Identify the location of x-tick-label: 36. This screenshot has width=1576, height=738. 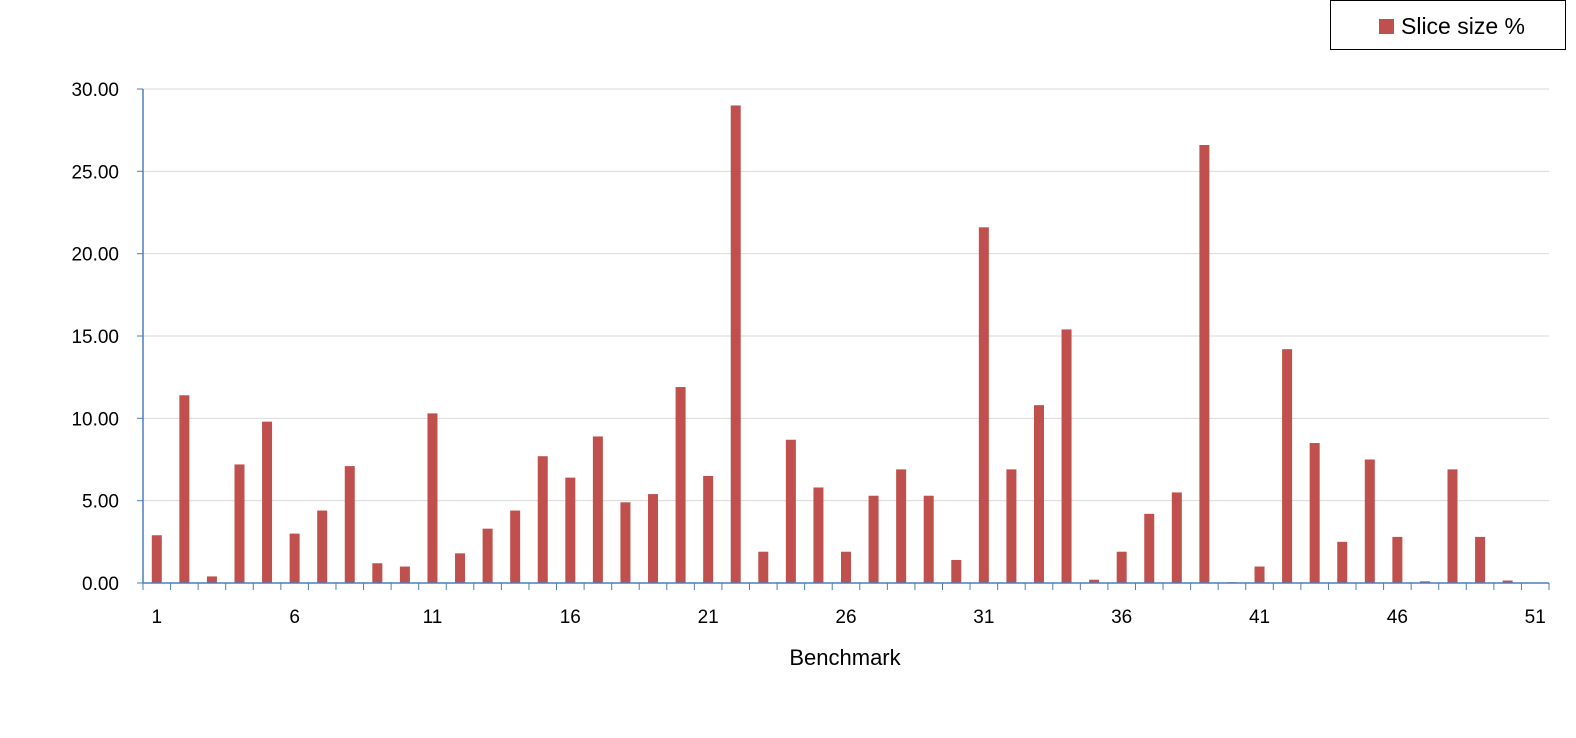
(1121, 617).